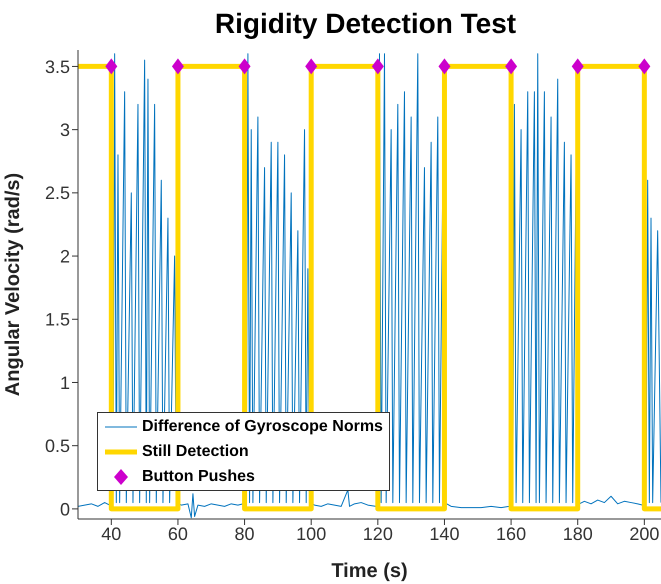 The width and height of the screenshot is (661, 584). I want to click on y-tick-label: 1.5, so click(57, 320).